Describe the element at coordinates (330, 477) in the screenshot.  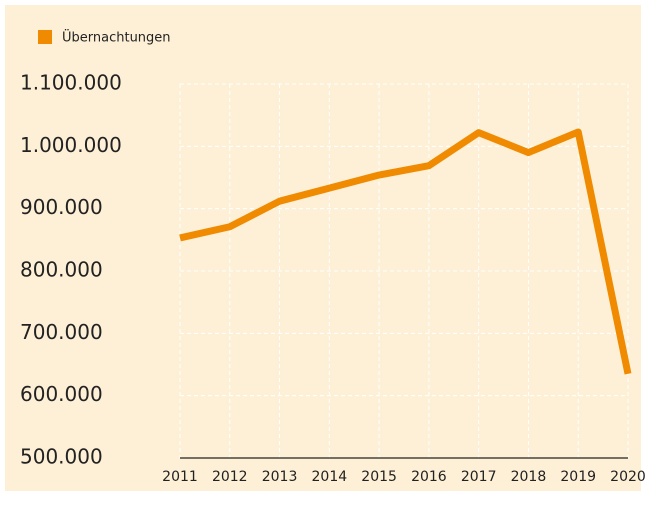
I see `x-tick-label: 2014` at that location.